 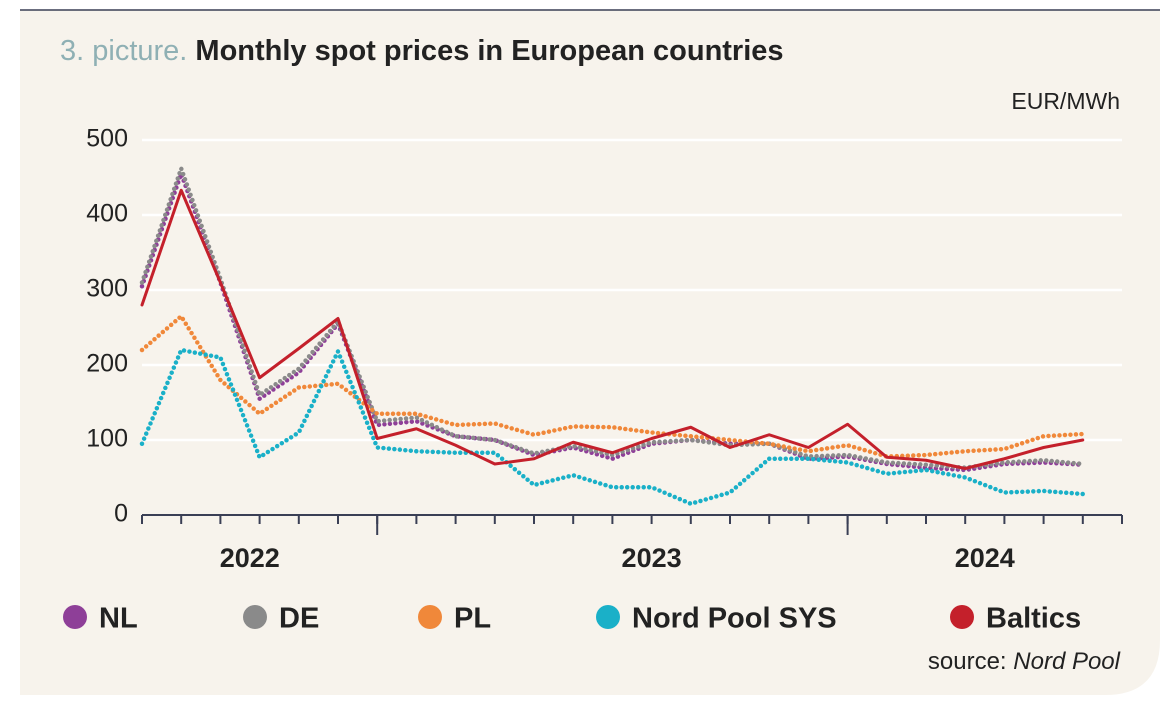 What do you see at coordinates (734, 619) in the screenshot?
I see `legend-label: Nord Pool SYS` at bounding box center [734, 619].